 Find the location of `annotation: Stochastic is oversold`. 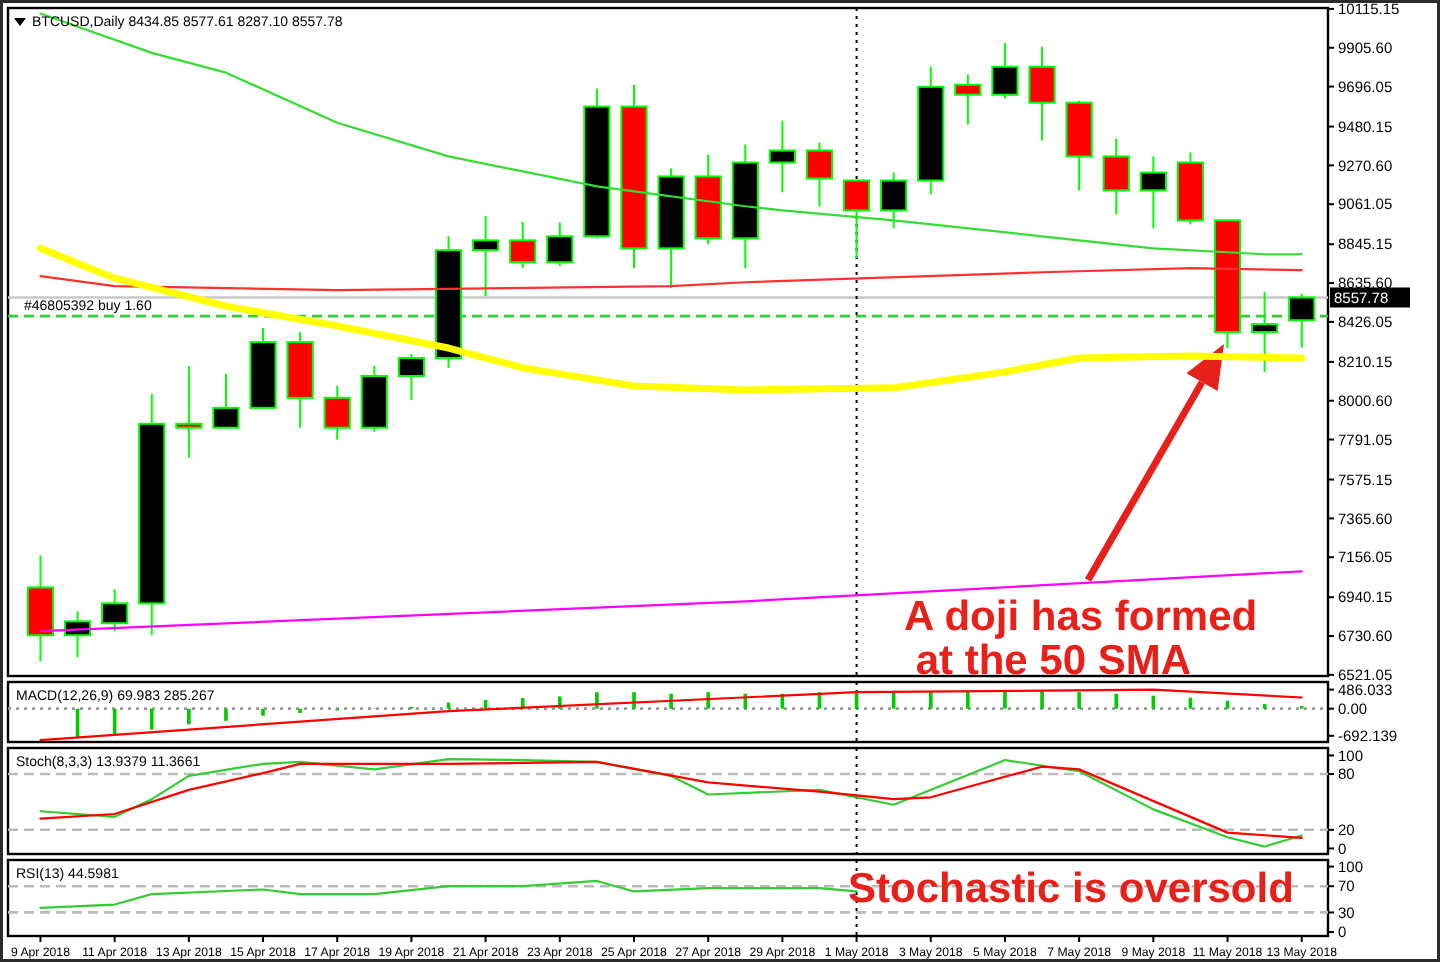

annotation: Stochastic is oversold is located at coordinates (1071, 889).